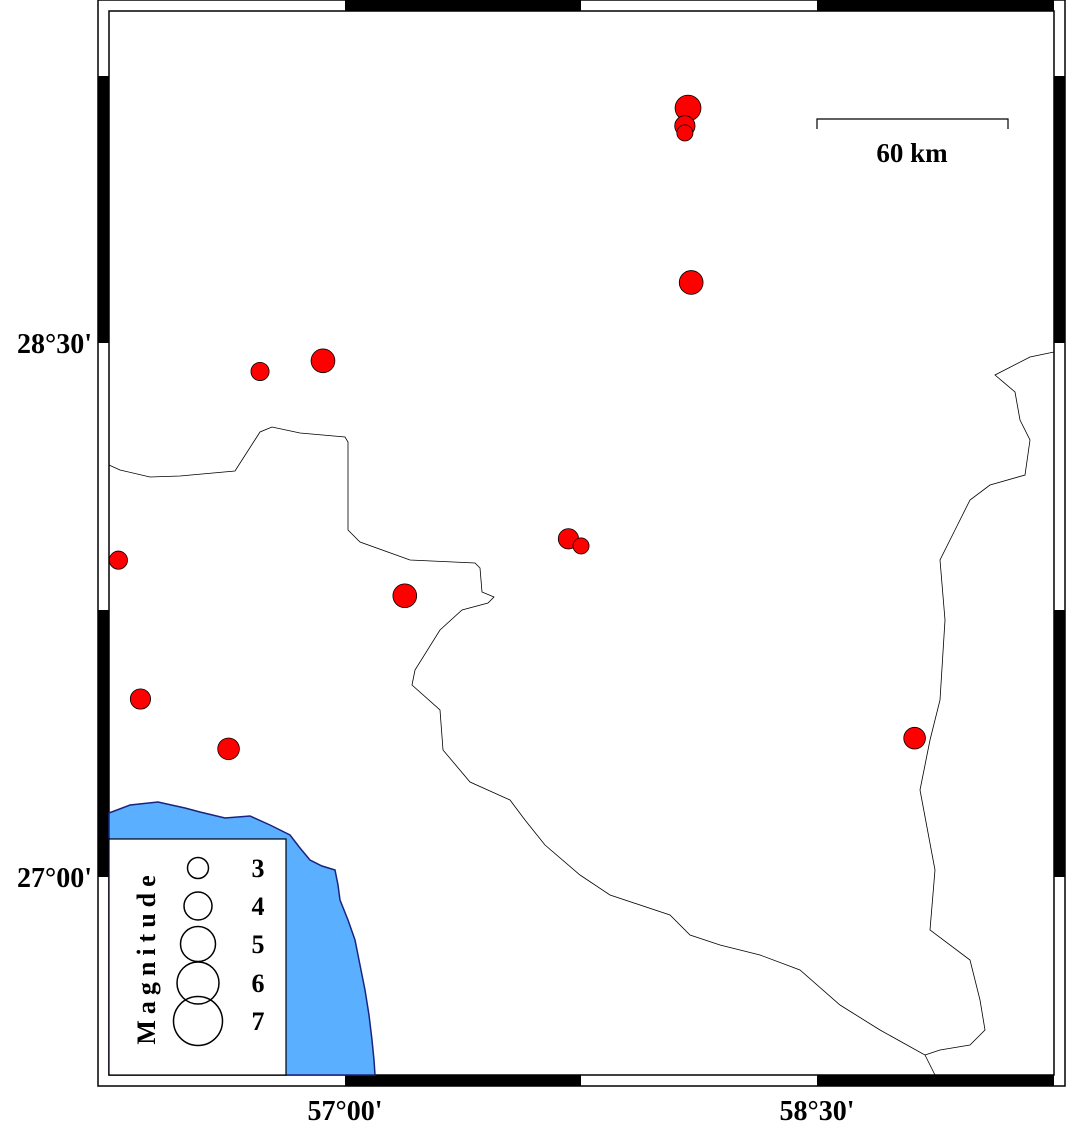 This screenshot has height=1124, width=1066. I want to click on legend-label: 6, so click(258, 983).